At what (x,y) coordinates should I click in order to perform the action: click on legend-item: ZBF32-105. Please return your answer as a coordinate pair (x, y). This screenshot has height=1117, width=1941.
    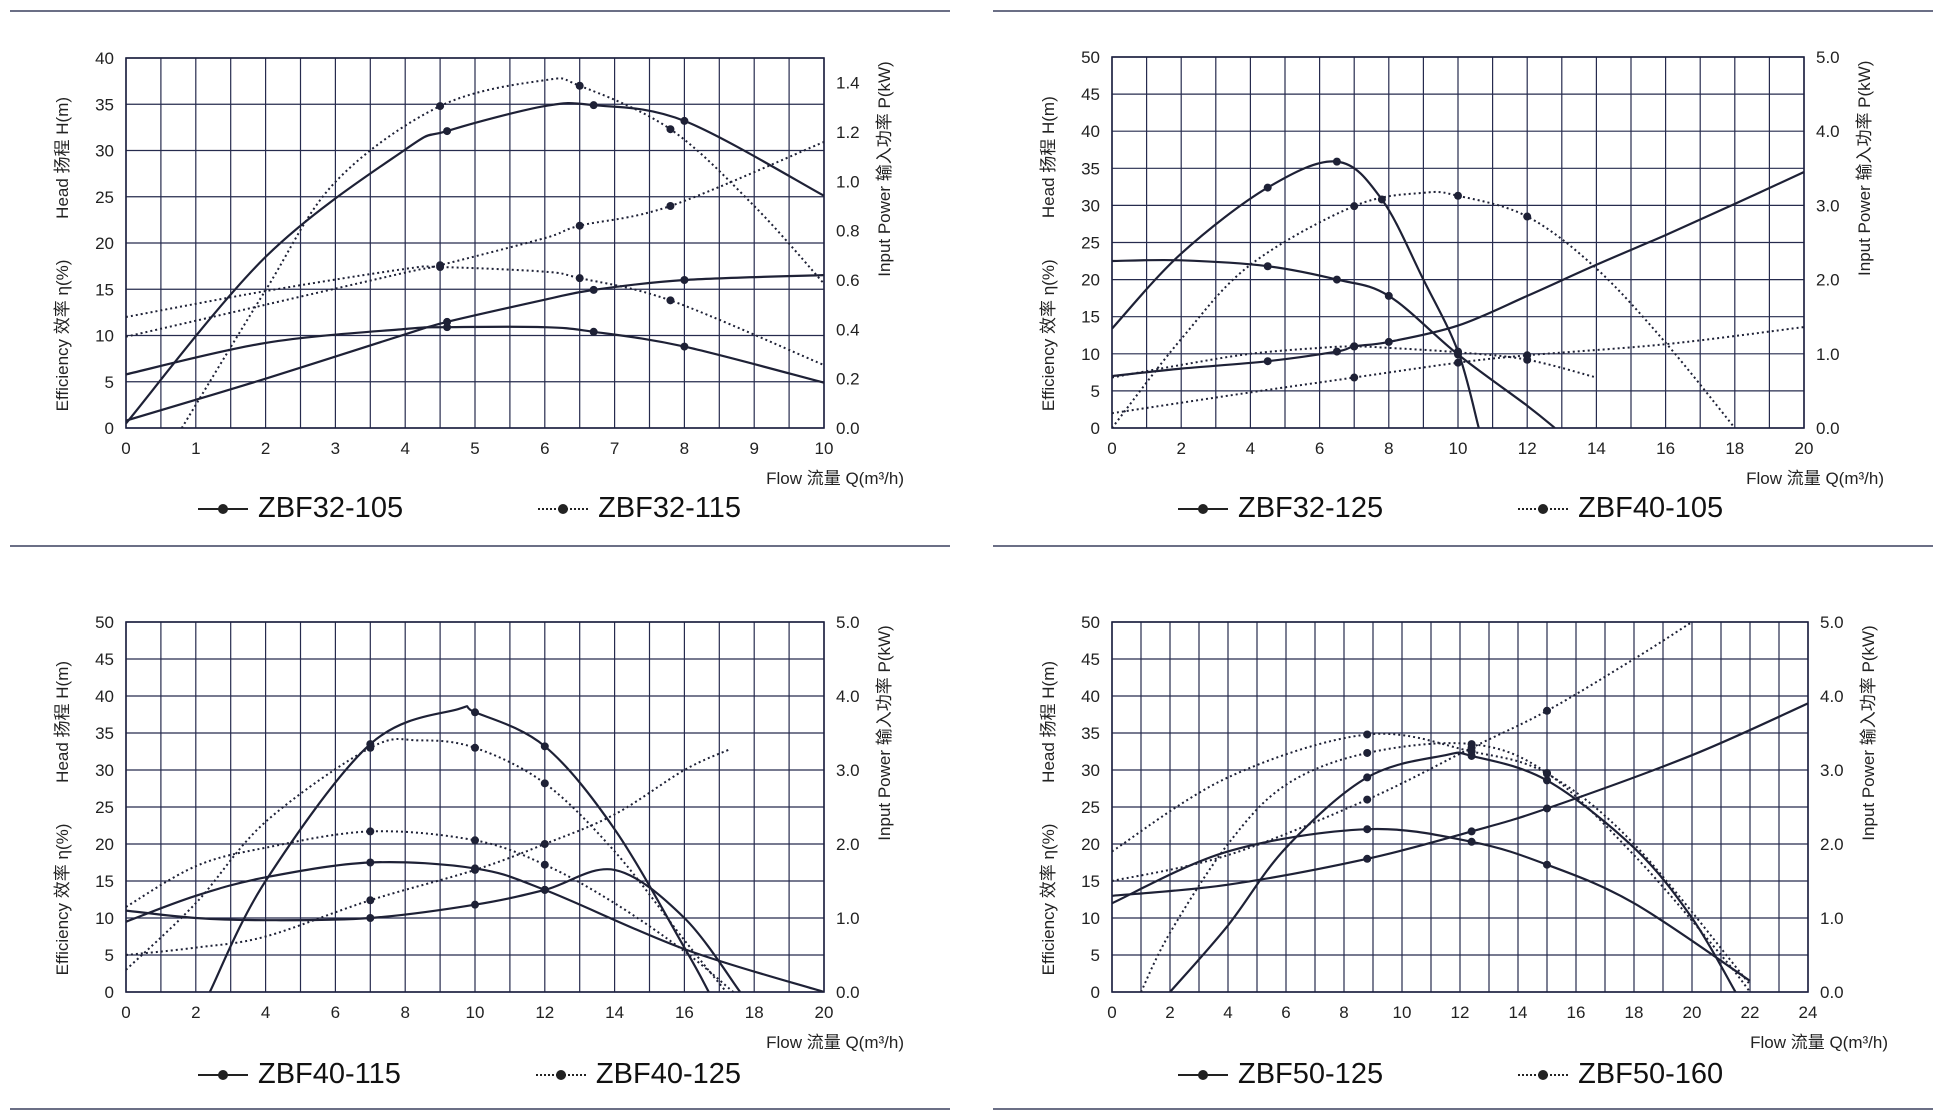
    Looking at the image, I should click on (300, 508).